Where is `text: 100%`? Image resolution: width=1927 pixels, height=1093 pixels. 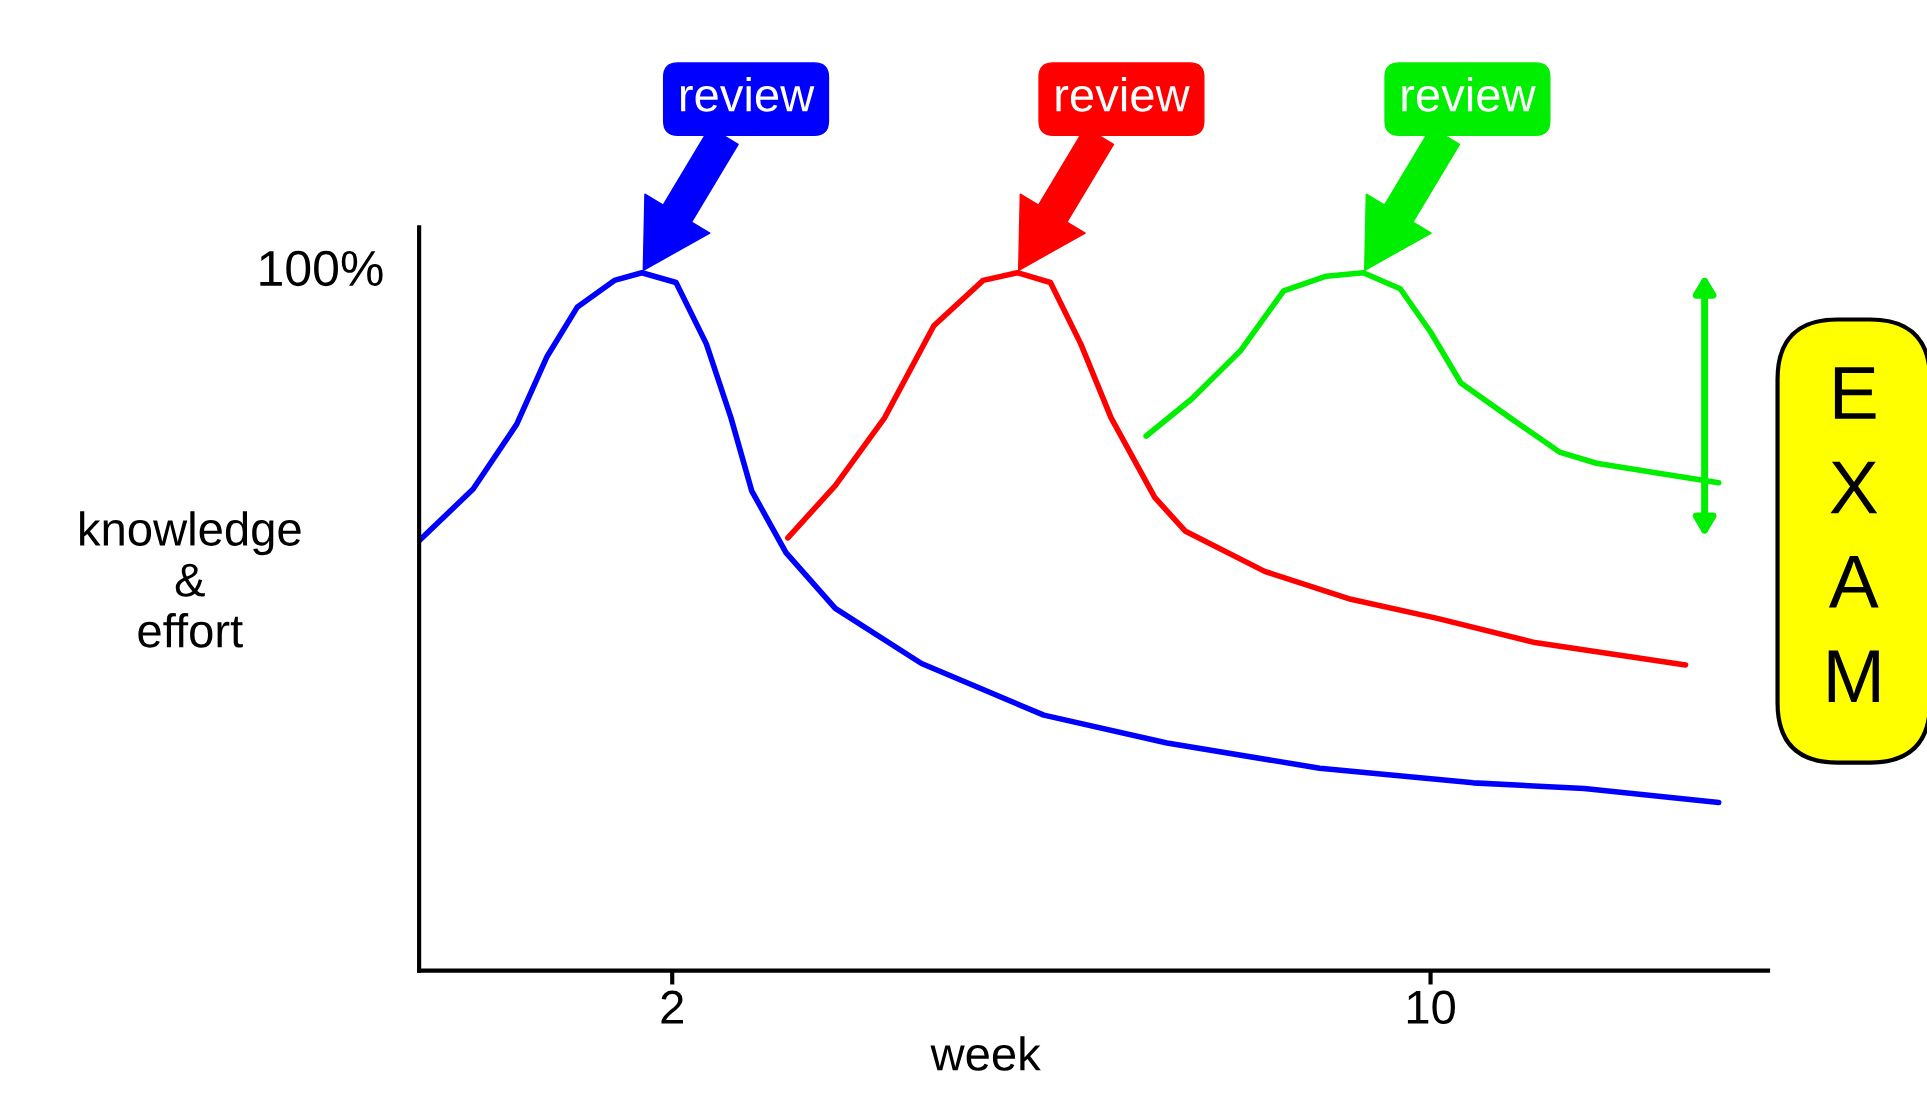
text: 100% is located at coordinates (321, 268).